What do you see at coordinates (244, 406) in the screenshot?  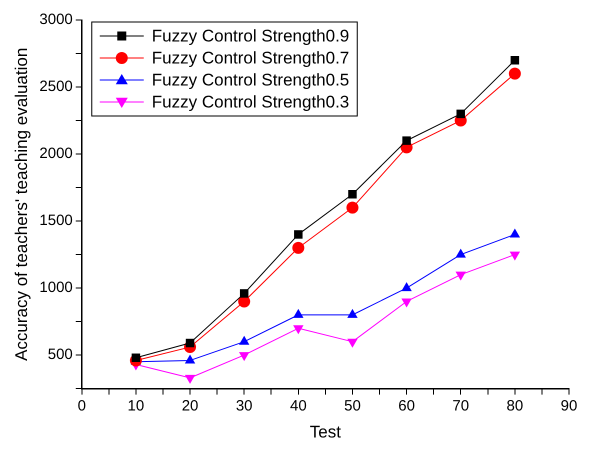 I see `x-tick-label: 30` at bounding box center [244, 406].